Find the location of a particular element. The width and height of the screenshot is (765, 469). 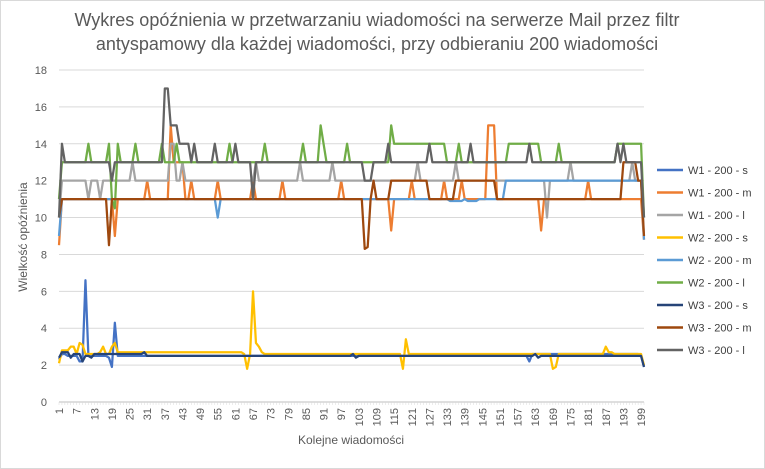

x-tick-label: 133 is located at coordinates (448, 417).